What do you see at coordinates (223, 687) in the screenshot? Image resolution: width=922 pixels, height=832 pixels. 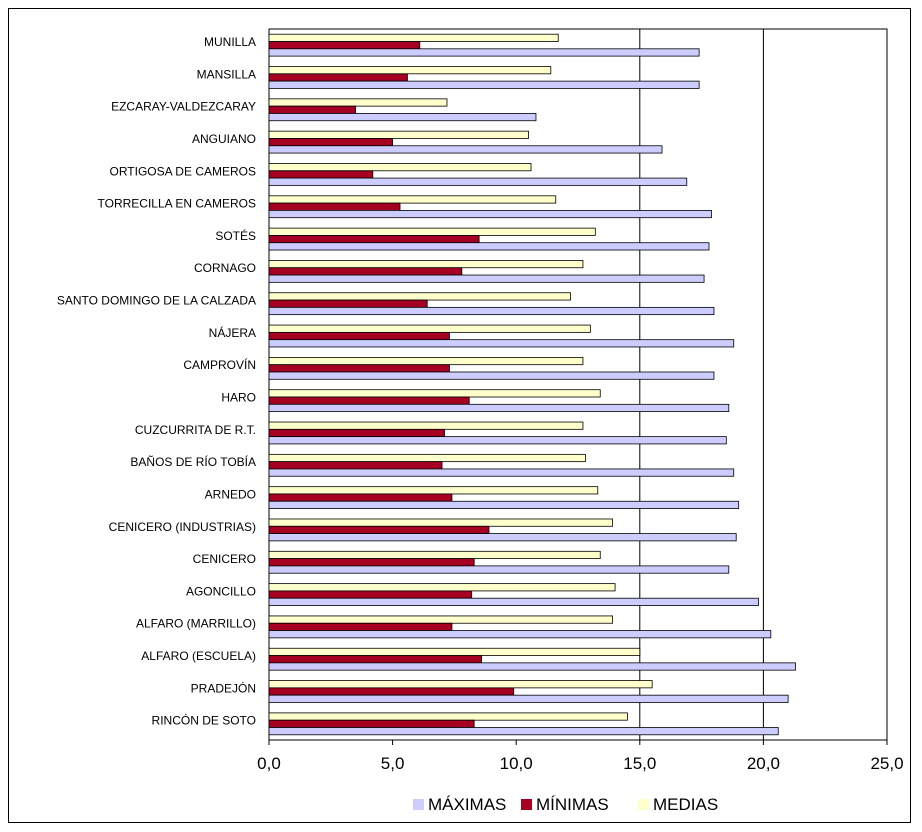 I see `category-label: PRADEJÓN` at bounding box center [223, 687].